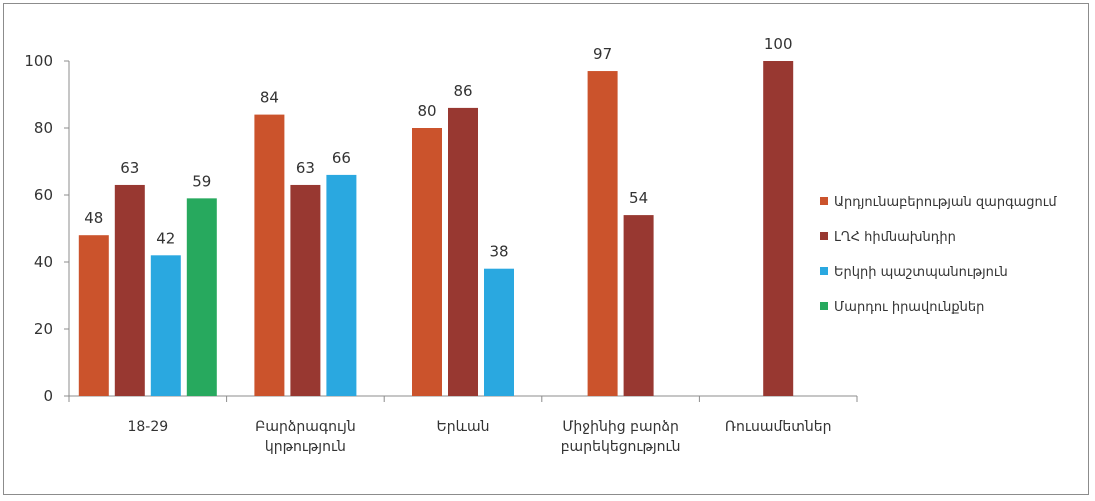 The height and width of the screenshot is (501, 1095). Describe the element at coordinates (778, 44) in the screenshot. I see `data-label: 100` at that location.